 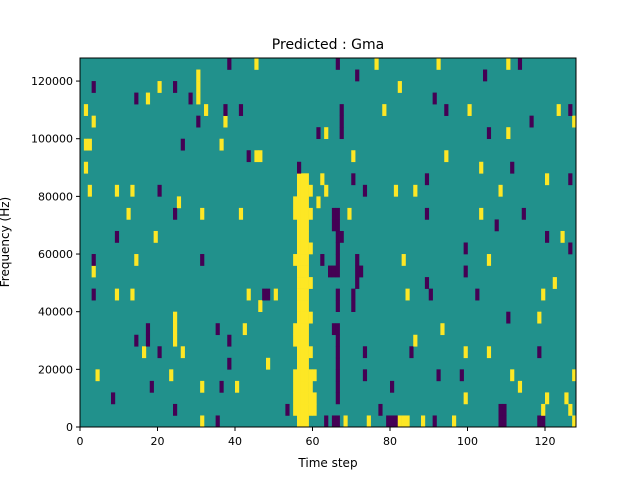 I want to click on x-axis-label: Time step, so click(x=327, y=463).